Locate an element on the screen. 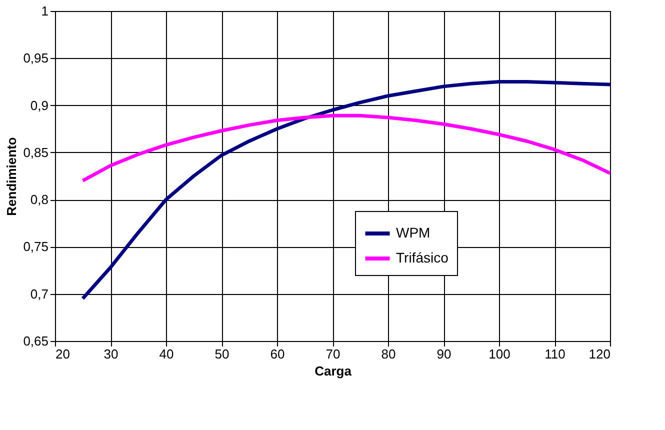  x-tick-label: 80 is located at coordinates (388, 354).